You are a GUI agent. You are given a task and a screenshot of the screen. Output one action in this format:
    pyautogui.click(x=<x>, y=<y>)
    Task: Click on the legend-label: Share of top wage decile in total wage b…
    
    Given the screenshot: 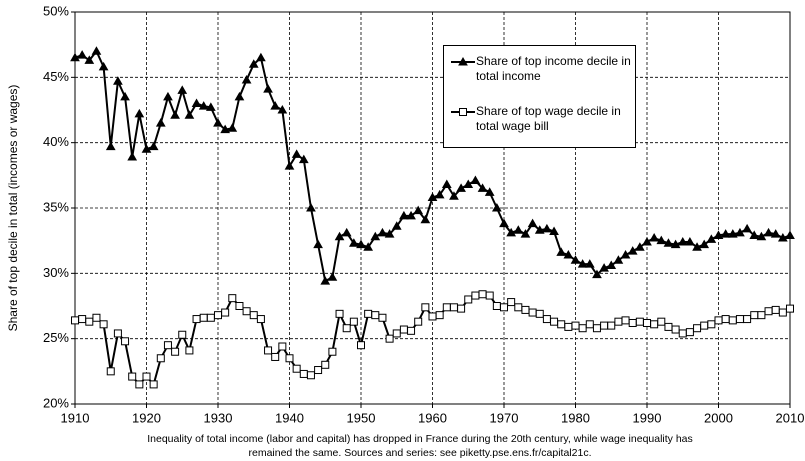 What is the action you would take?
    pyautogui.click(x=548, y=118)
    